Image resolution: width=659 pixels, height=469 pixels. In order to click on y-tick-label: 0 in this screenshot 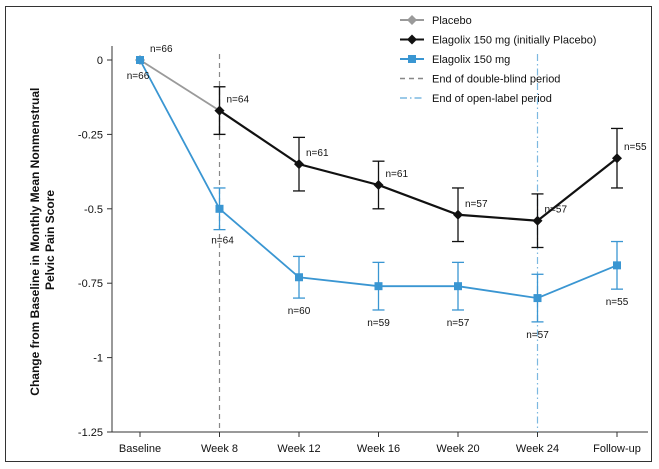, I will do `click(100, 61)`.